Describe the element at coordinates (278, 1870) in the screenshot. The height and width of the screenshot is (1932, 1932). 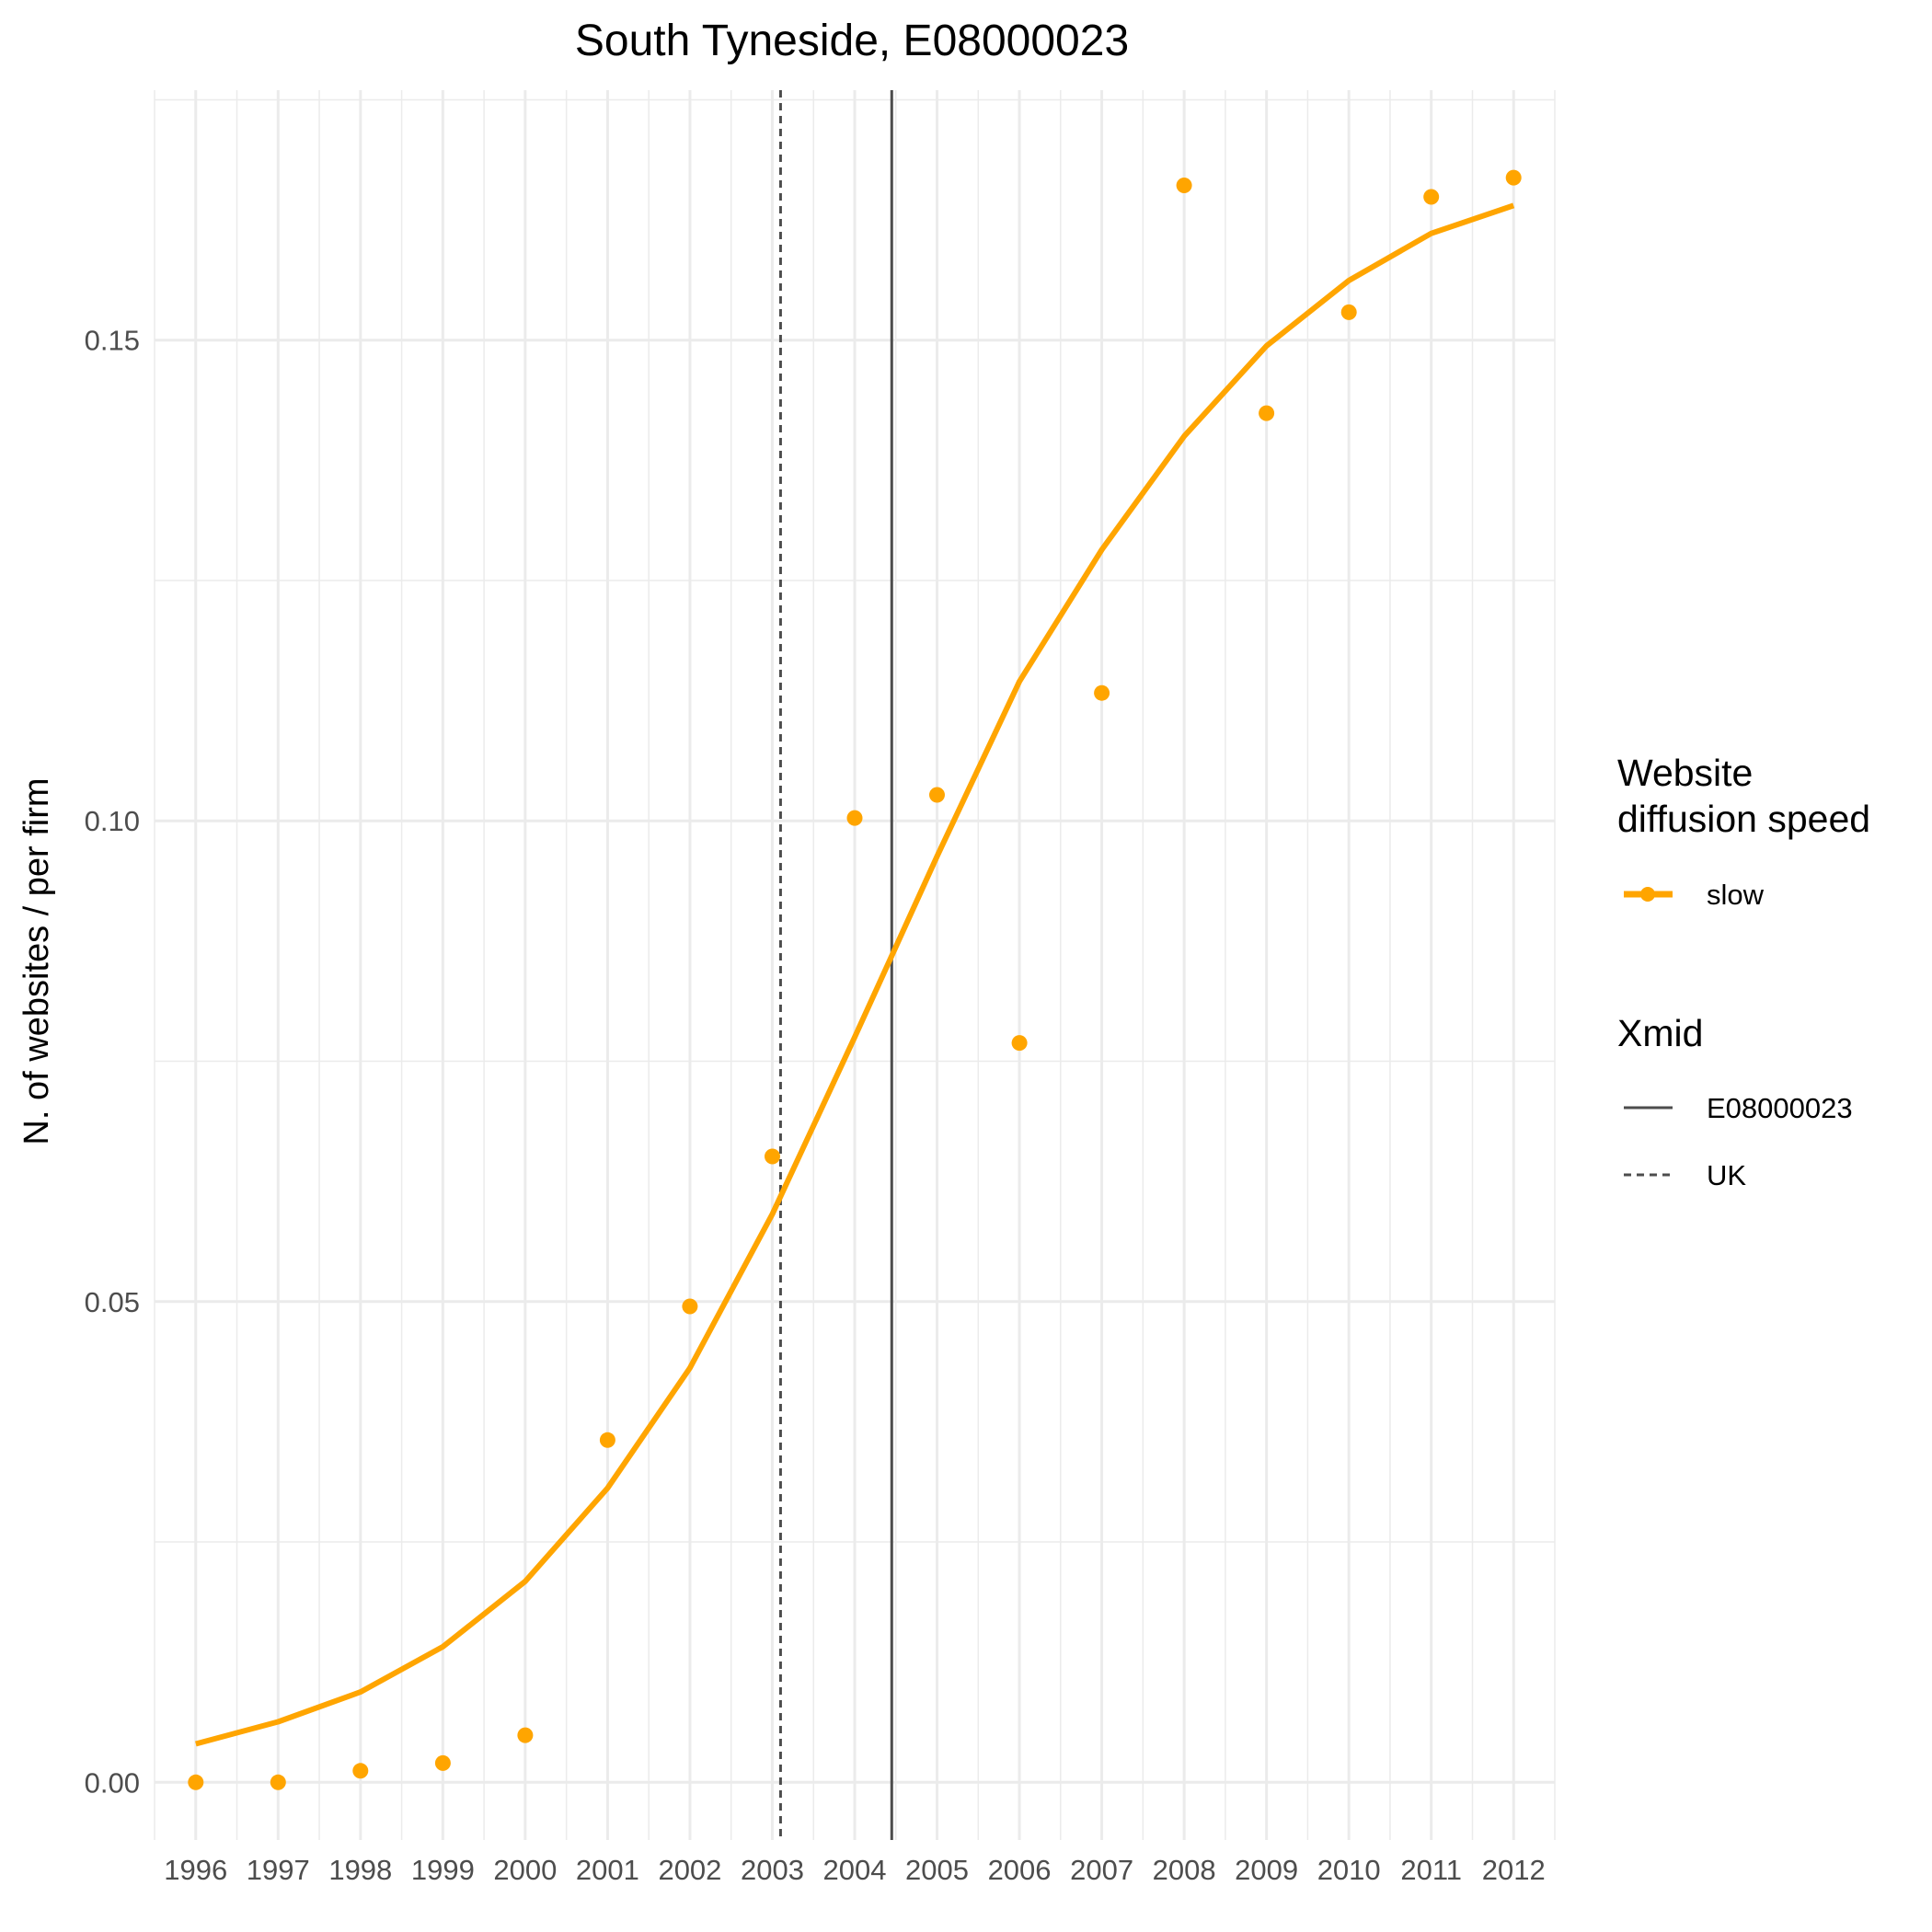
I see `x-tick-label: 1997` at that location.